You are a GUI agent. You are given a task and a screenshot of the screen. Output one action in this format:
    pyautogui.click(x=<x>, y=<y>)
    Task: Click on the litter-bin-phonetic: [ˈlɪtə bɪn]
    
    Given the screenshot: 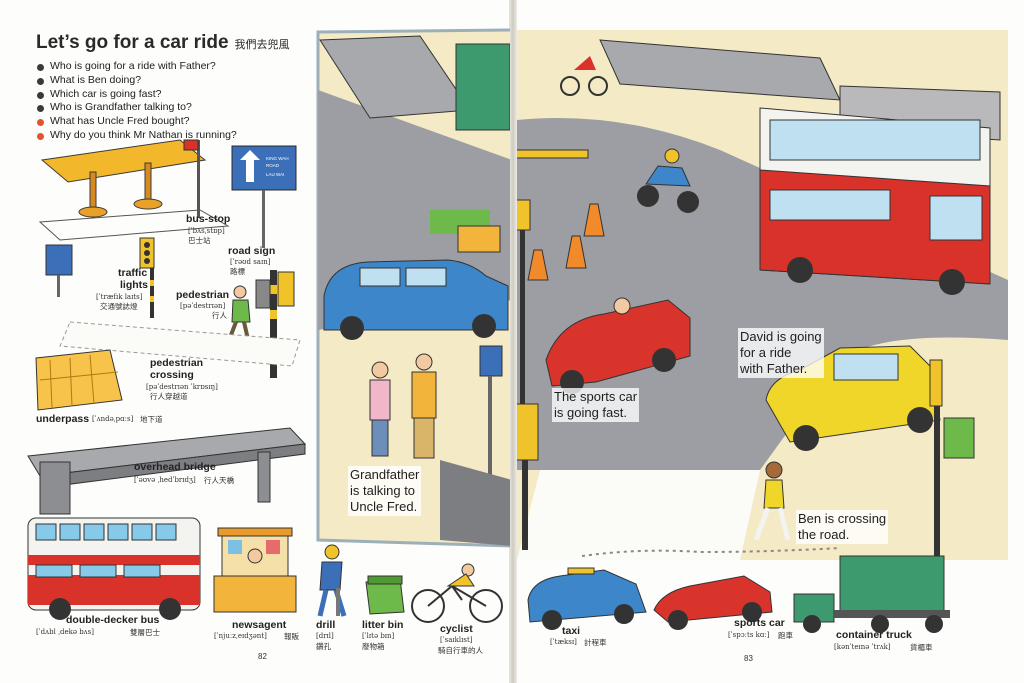 What is the action you would take?
    pyautogui.click(x=378, y=636)
    